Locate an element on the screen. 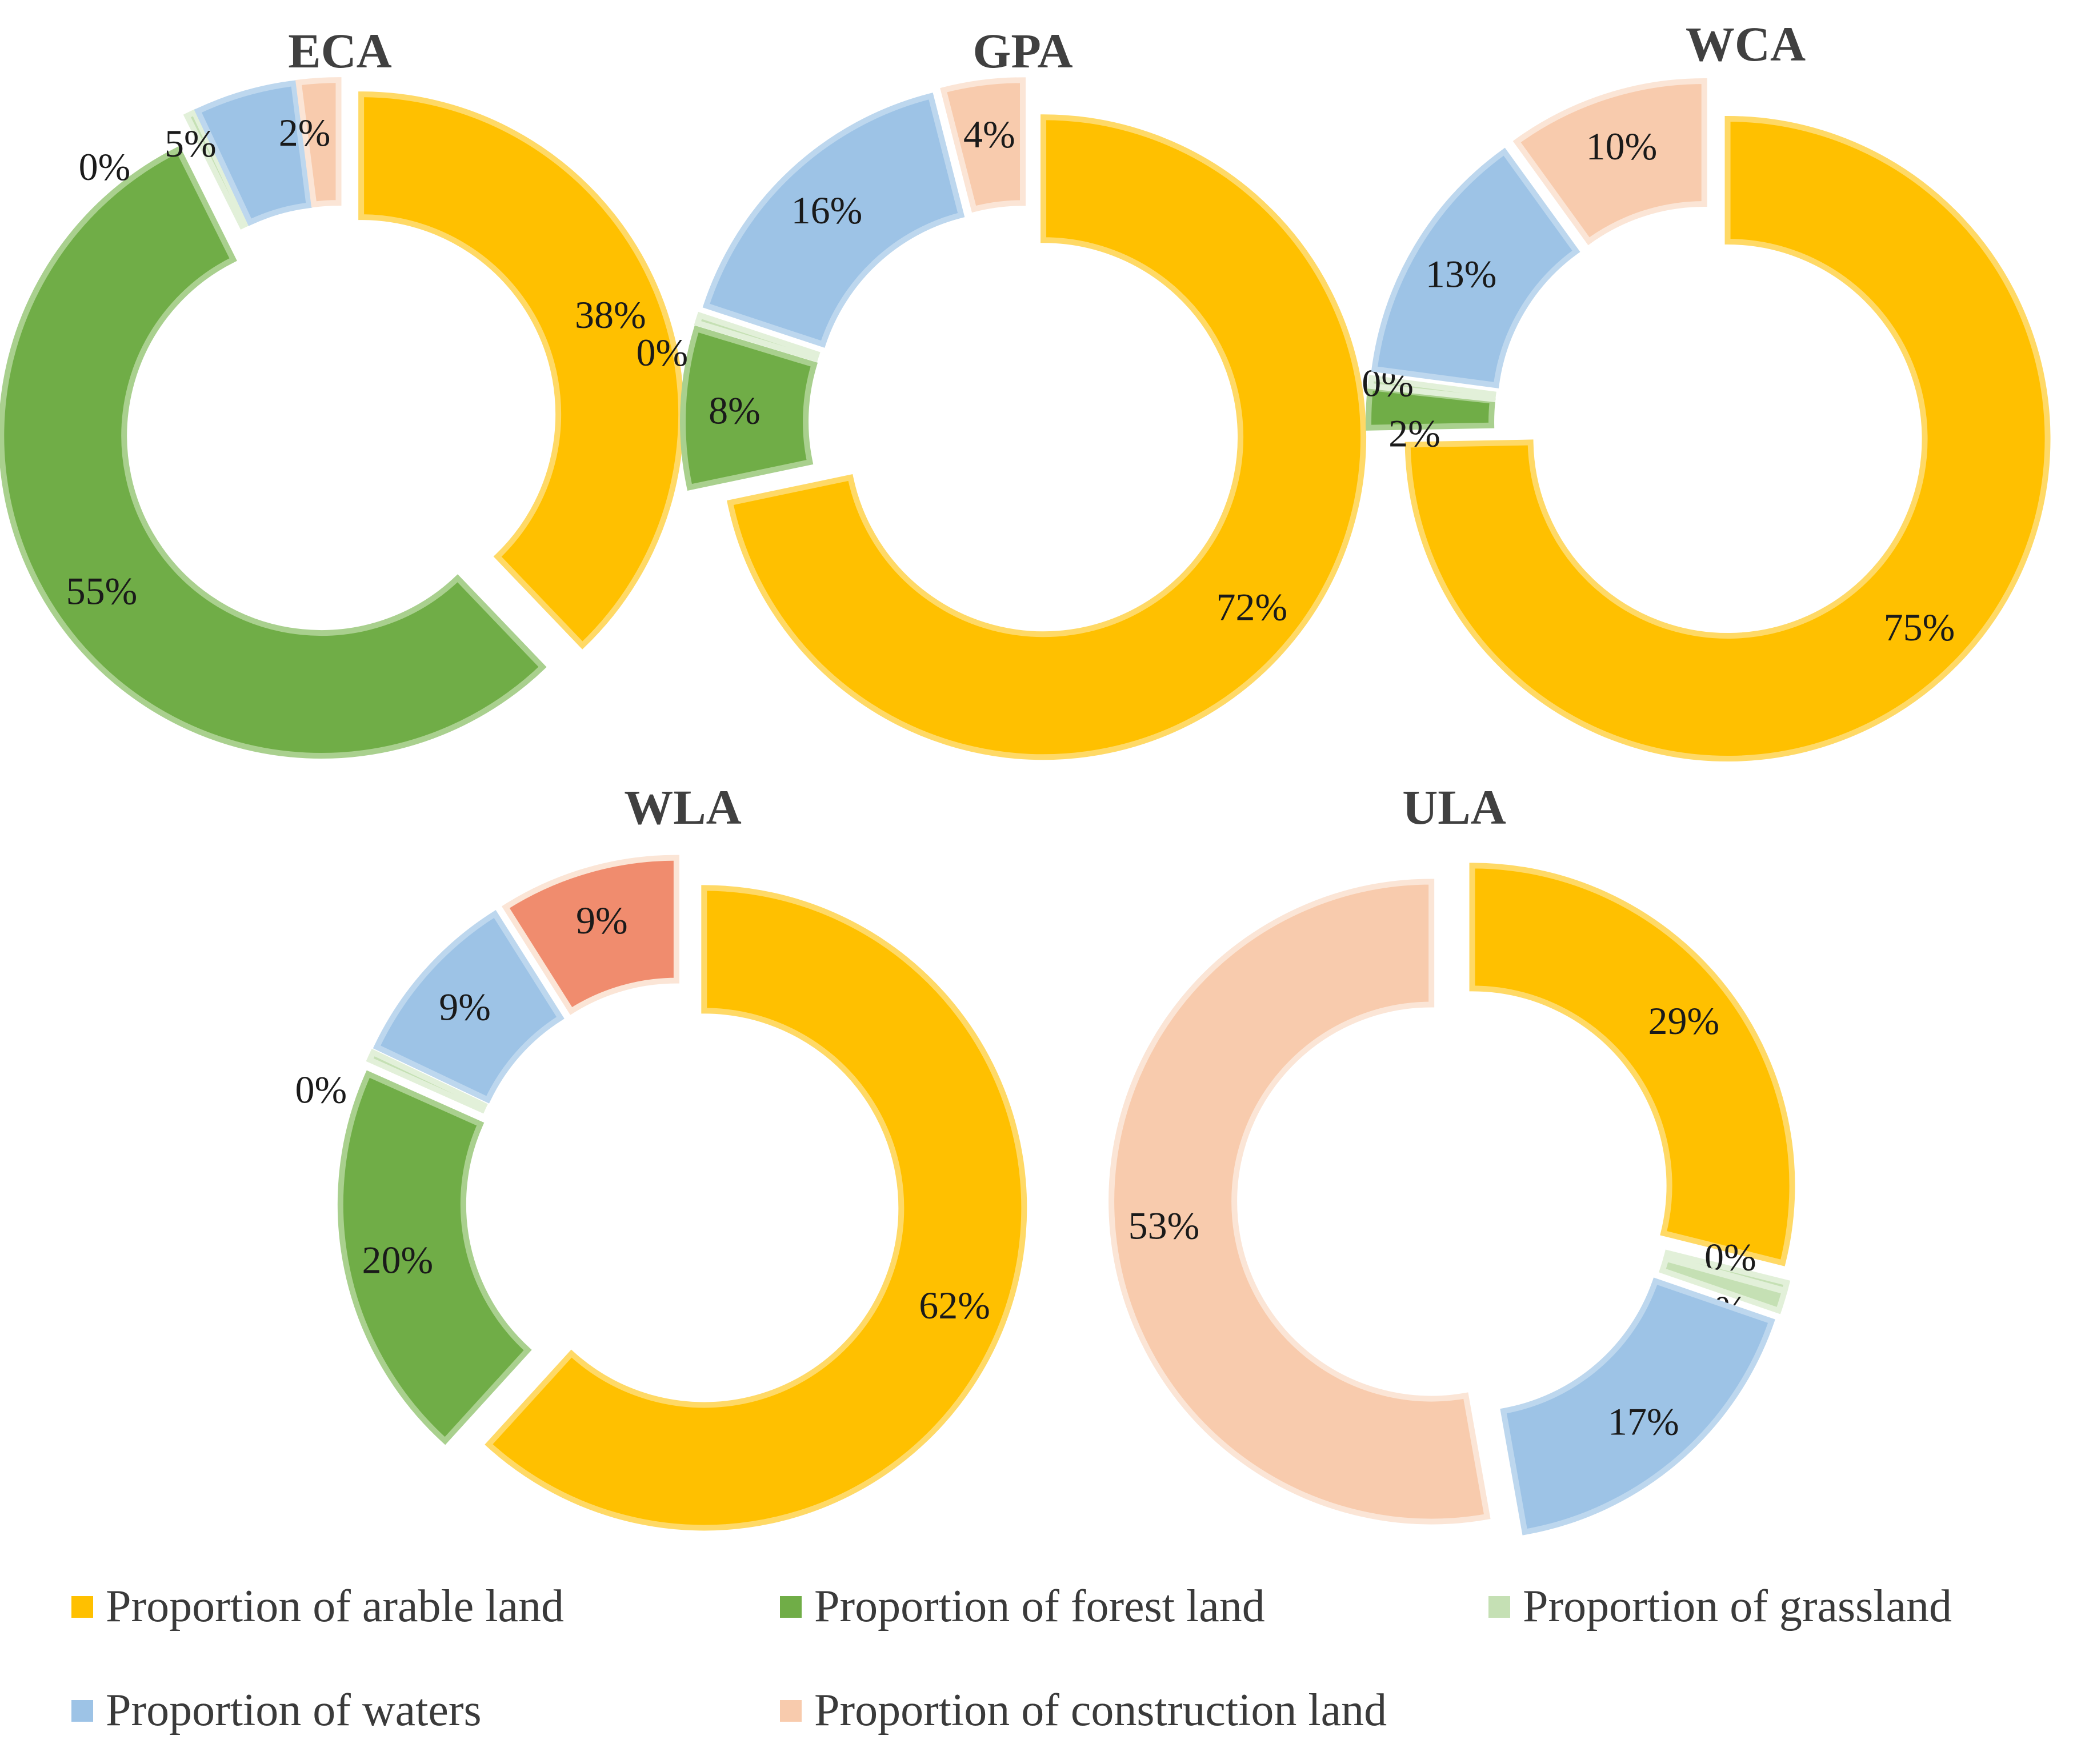  legend-label: Proportion of arable land is located at coordinates (335, 1606).